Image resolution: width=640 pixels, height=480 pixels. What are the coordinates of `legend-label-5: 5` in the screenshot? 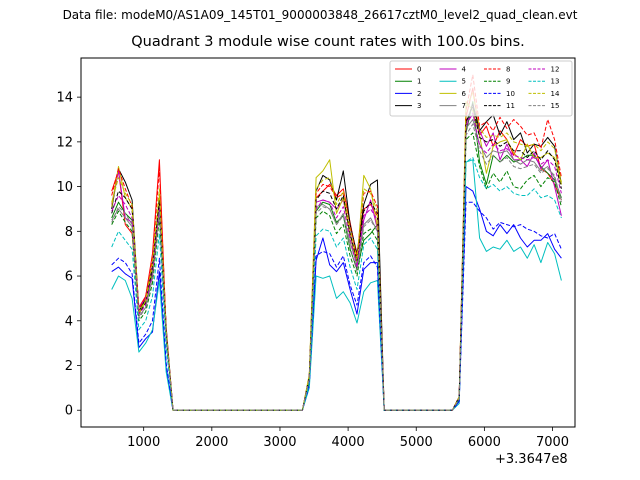 It's located at (464, 82).